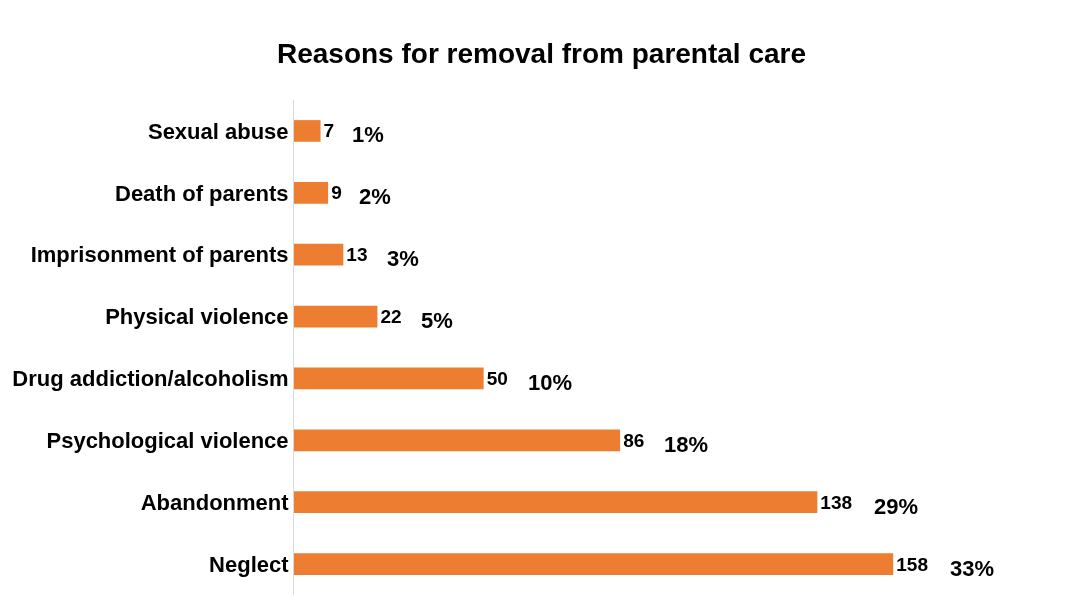 This screenshot has width=1083, height=615. Describe the element at coordinates (686, 444) in the screenshot. I see `annotation: 18%` at that location.